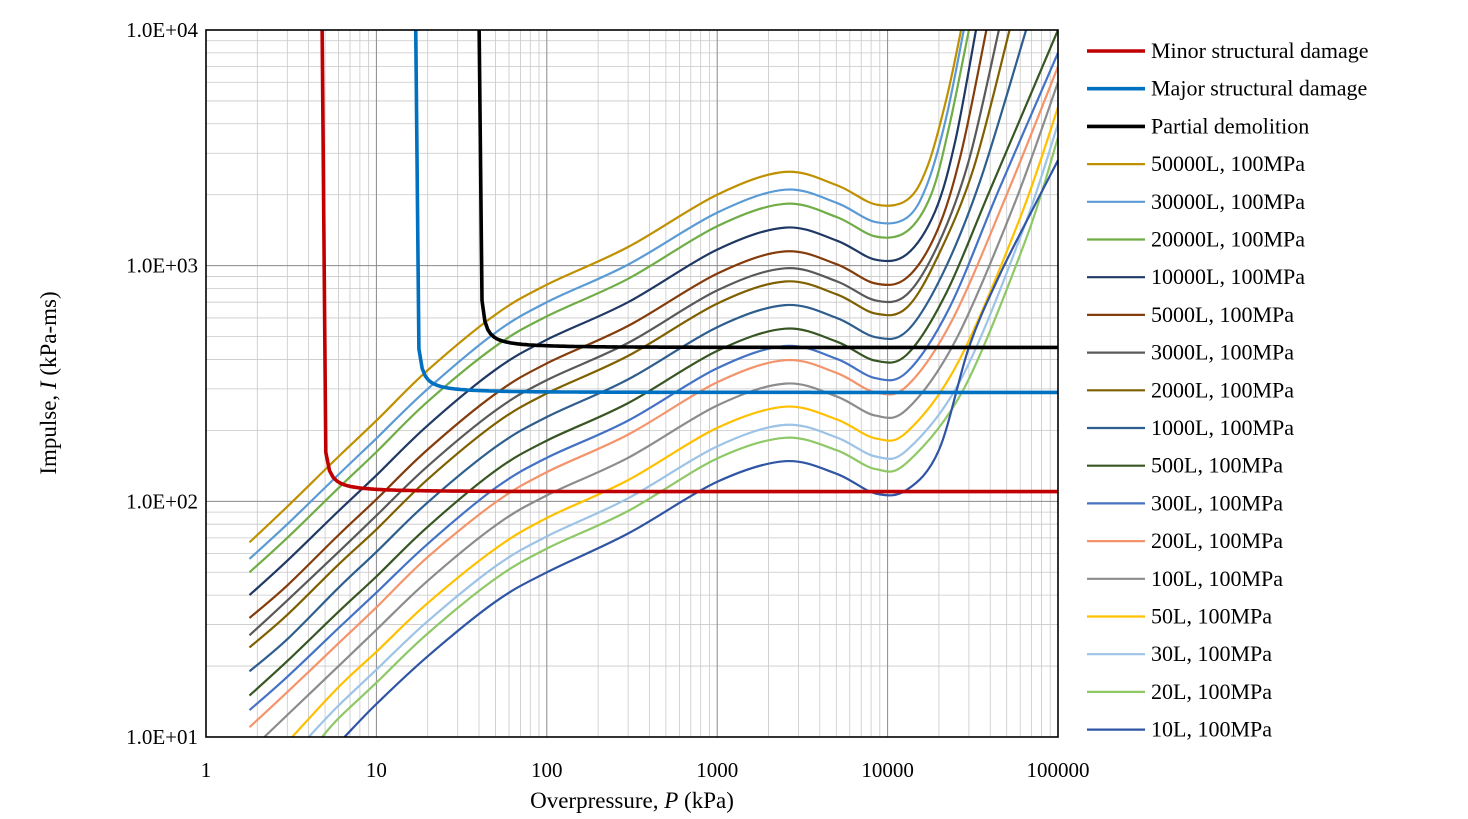 This screenshot has height=819, width=1468. Describe the element at coordinates (717, 770) in the screenshot. I see `x-tick-label: 1000` at that location.